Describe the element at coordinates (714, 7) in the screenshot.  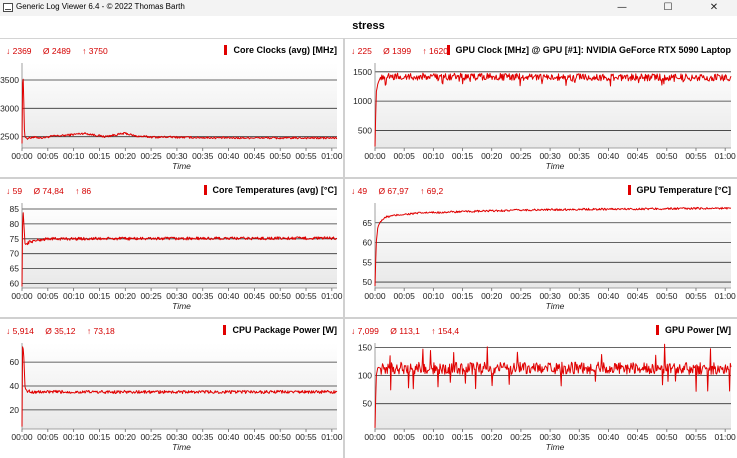
I see `close-button: ✕` at that location.